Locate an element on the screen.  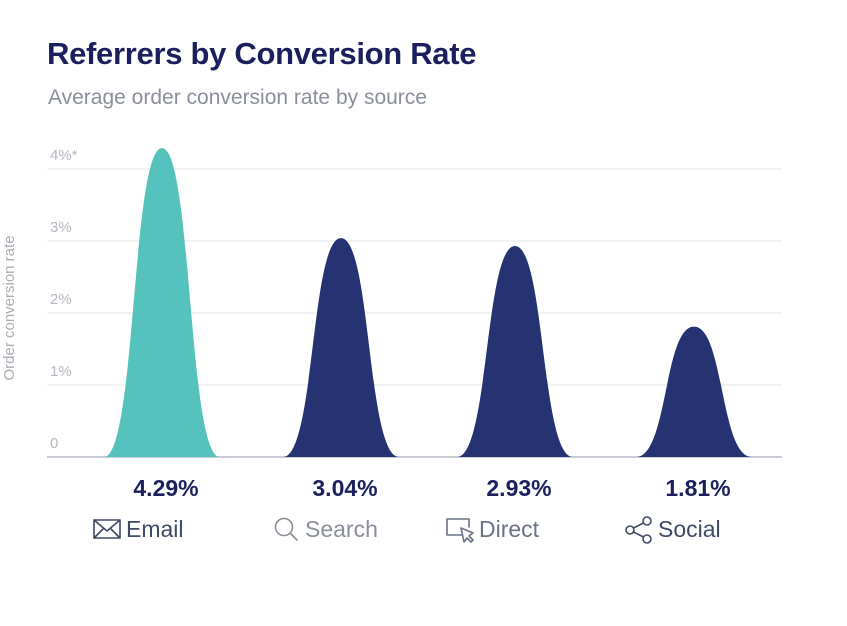
data-label-social: 1.81% is located at coordinates (697, 488).